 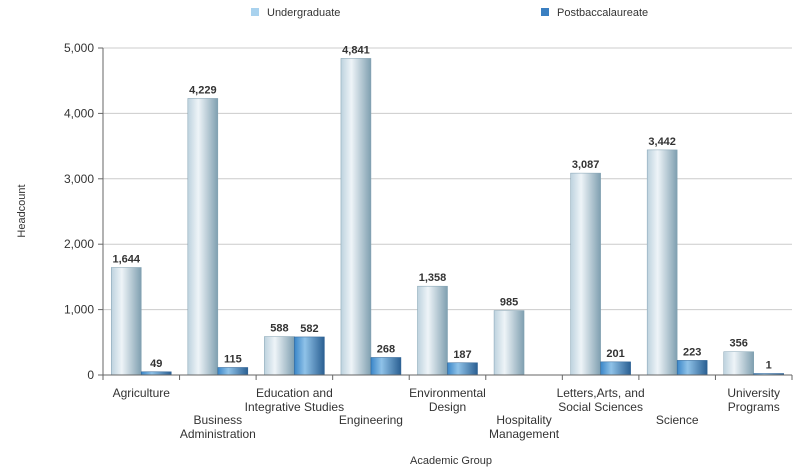 What do you see at coordinates (203, 90) in the screenshot?
I see `value-label-undergraduate: 4,229` at bounding box center [203, 90].